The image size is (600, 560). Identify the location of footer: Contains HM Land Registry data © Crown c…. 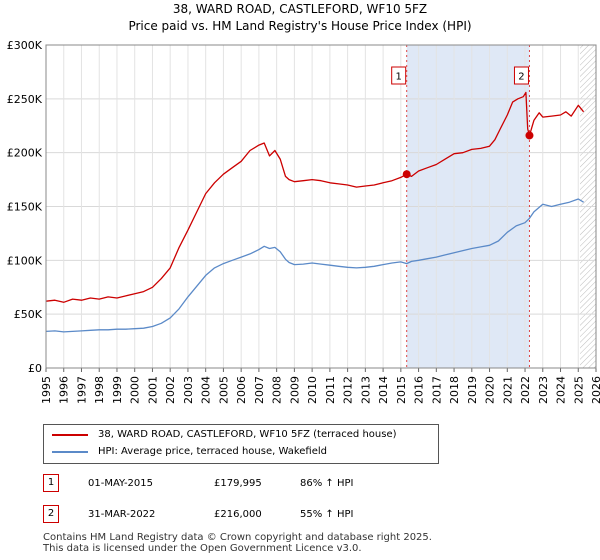
(237, 543).